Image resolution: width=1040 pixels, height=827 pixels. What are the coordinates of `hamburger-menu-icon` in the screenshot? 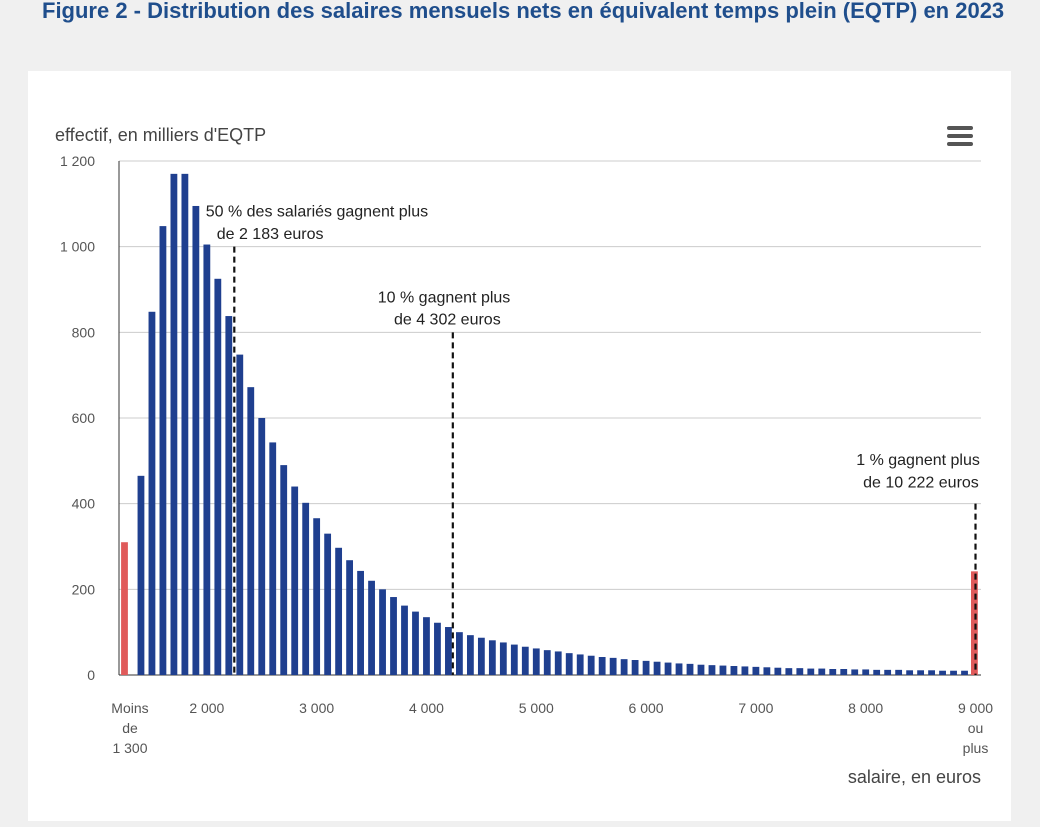 It's located at (960, 136).